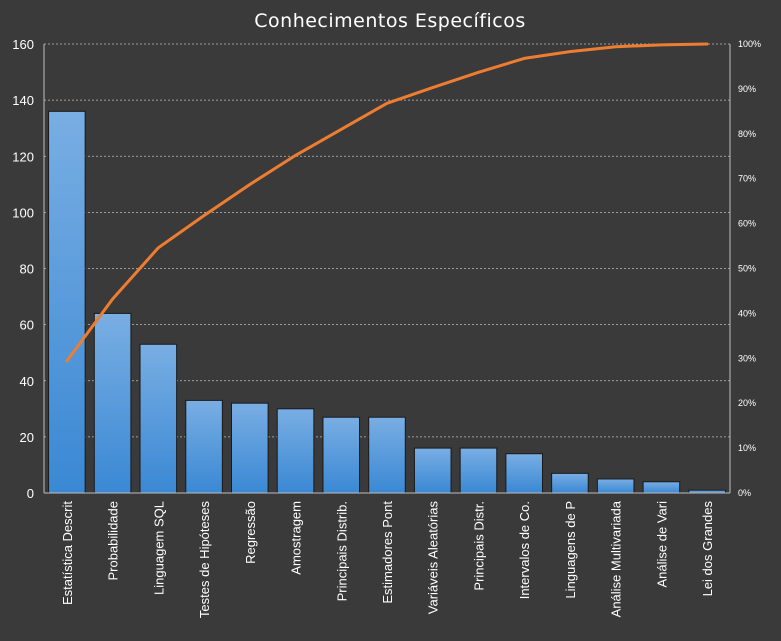 The height and width of the screenshot is (641, 781). What do you see at coordinates (27, 437) in the screenshot?
I see `y-tick-label: 20` at bounding box center [27, 437].